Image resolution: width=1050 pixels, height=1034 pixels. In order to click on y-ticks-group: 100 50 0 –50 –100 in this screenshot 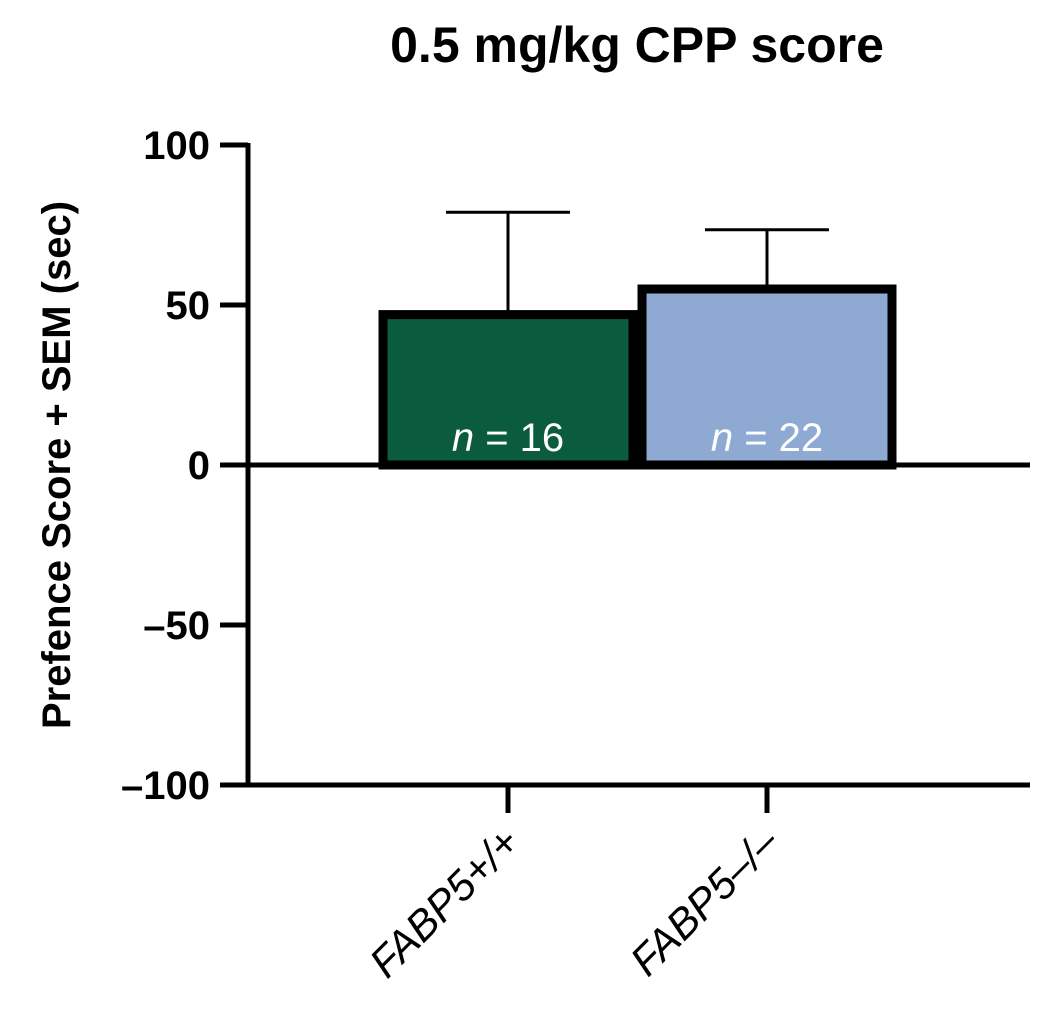, I will do `click(184, 466)`.